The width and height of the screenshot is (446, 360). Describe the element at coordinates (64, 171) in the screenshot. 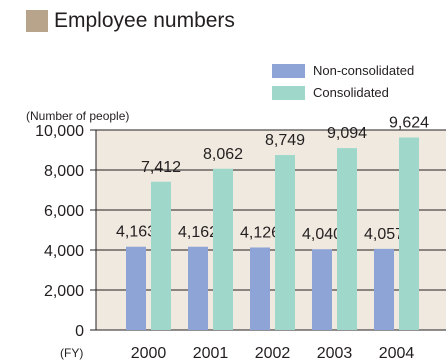

I see `y-tick-label: 8,000` at that location.